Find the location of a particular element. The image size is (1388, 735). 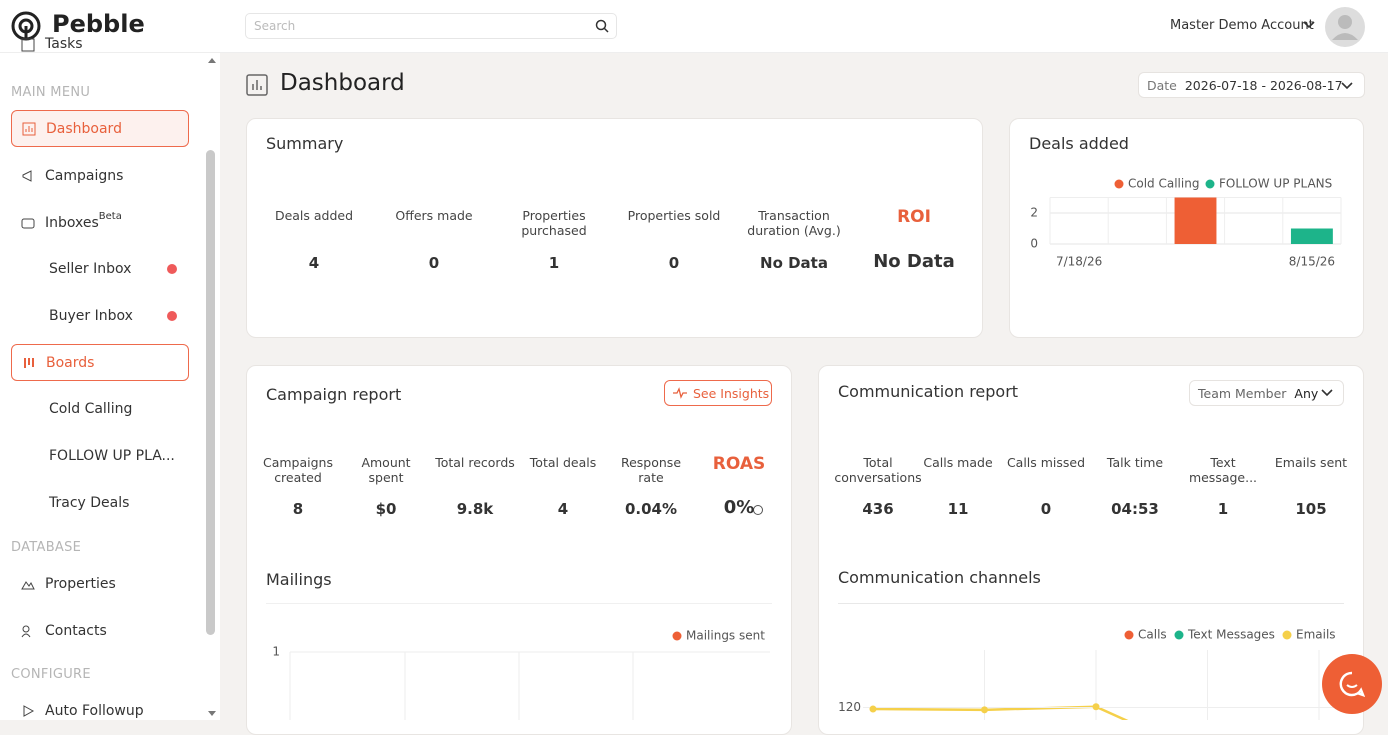

scroll-up is located at coordinates (212, 60).